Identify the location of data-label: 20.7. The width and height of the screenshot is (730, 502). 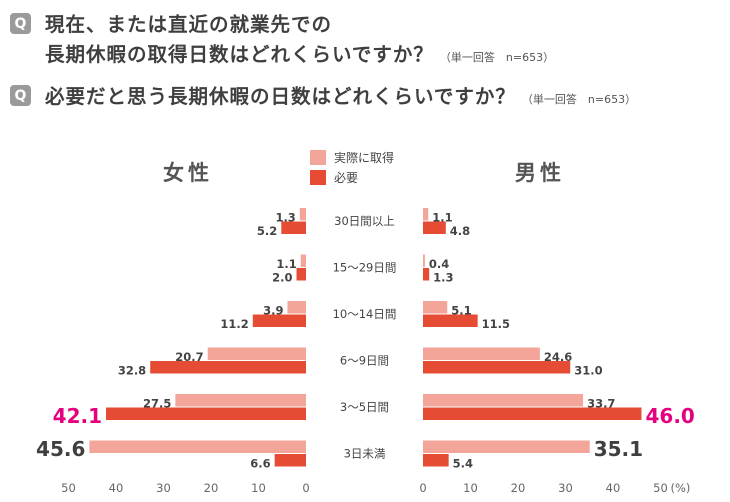
(189, 357).